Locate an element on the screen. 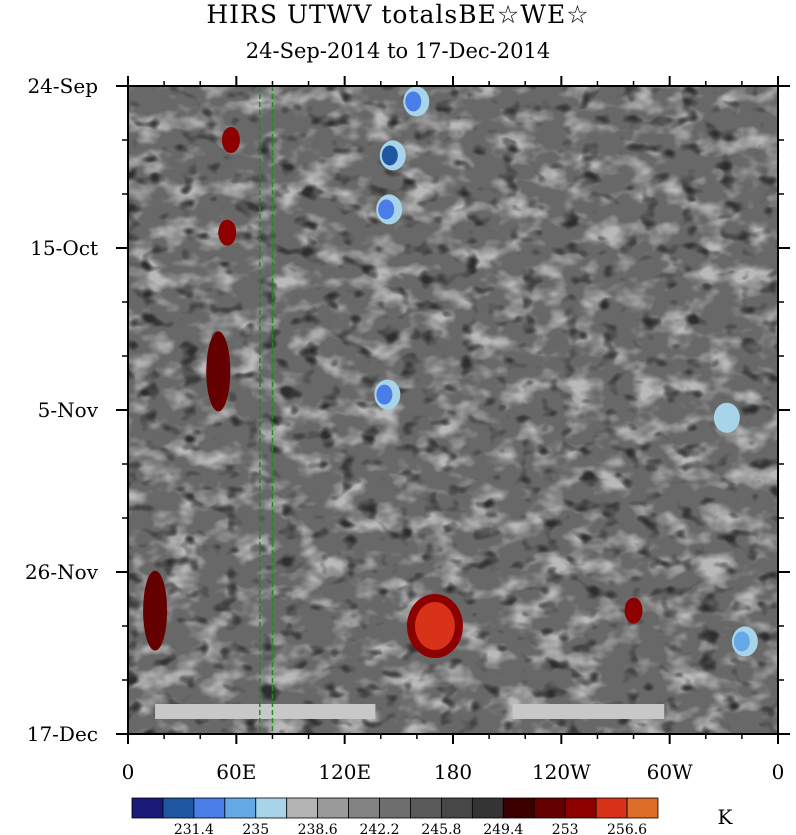 The width and height of the screenshot is (796, 835). colorbar-tick-label: 249.4 is located at coordinates (503, 828).